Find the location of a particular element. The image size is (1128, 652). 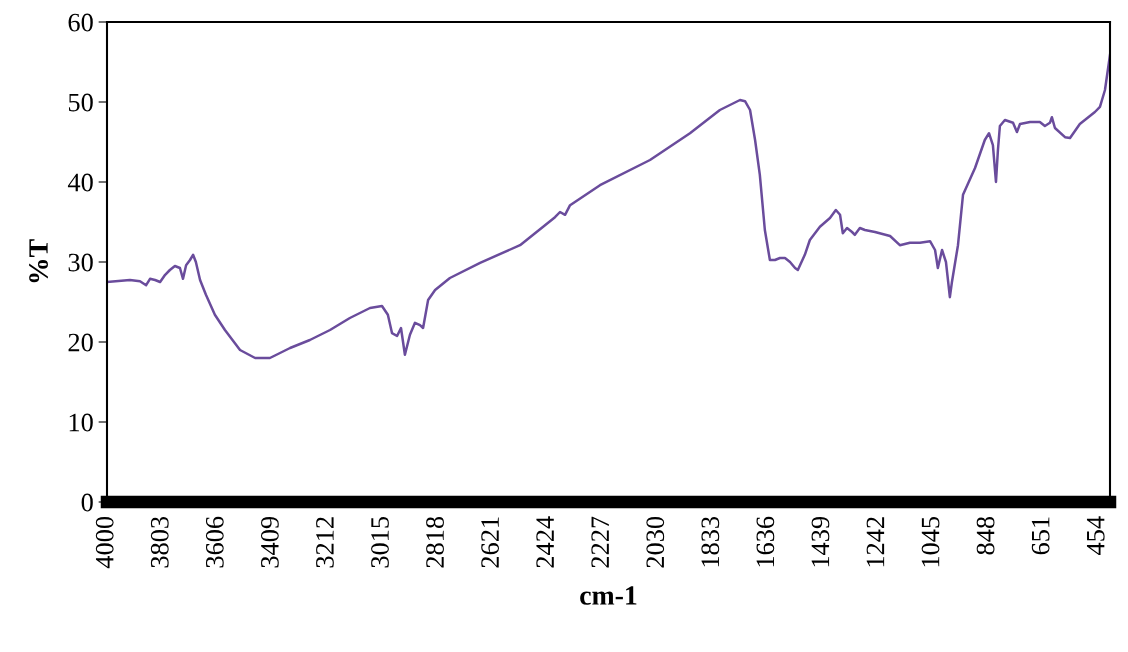

x-tick-label: 2621 is located at coordinates (490, 542).